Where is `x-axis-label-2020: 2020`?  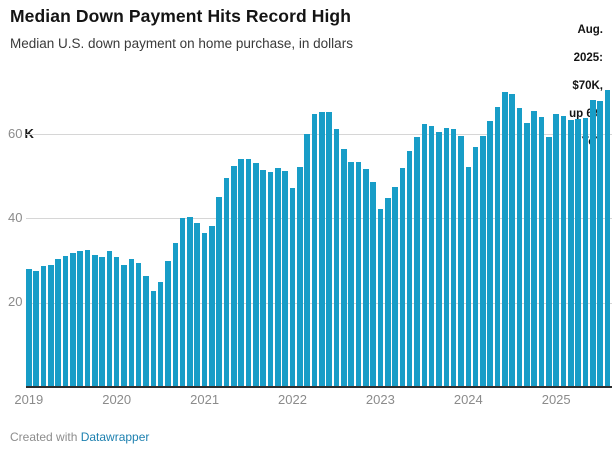 x-axis-label-2020: 2020 is located at coordinates (117, 399).